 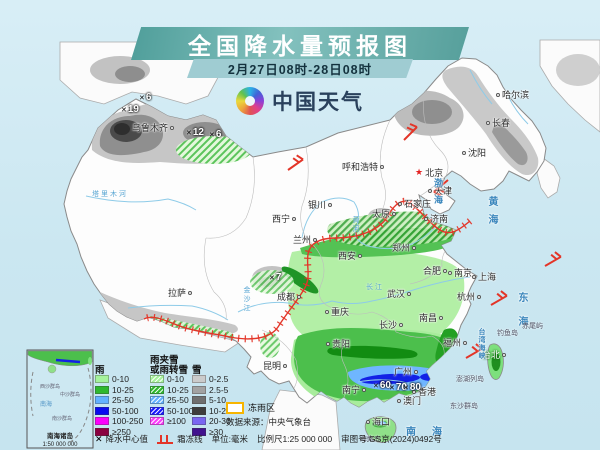 What do you see at coordinates (171, 390) in the screenshot?
I see `legend-item: 10-25` at bounding box center [171, 390].